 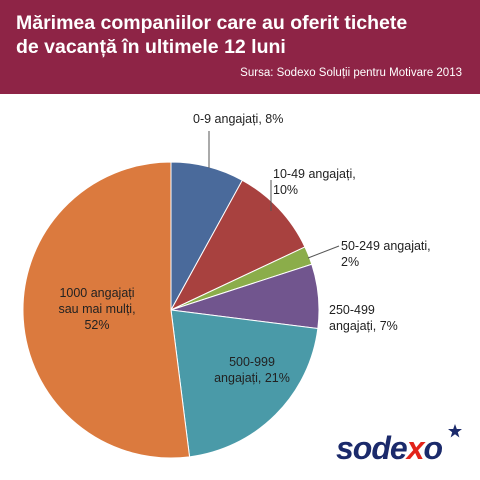 I want to click on leader-lines, so click(x=274, y=195).